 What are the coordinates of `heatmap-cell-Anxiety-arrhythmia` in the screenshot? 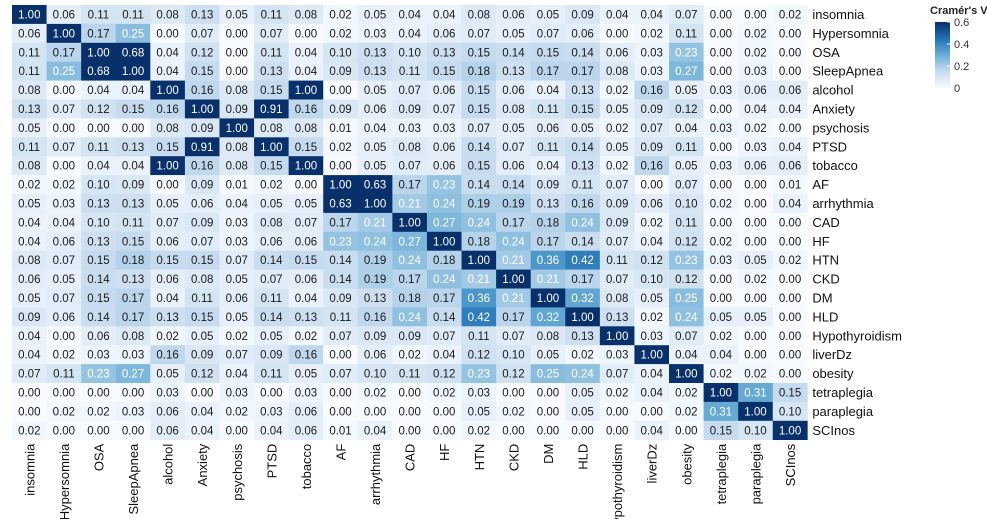 It's located at (375, 109).